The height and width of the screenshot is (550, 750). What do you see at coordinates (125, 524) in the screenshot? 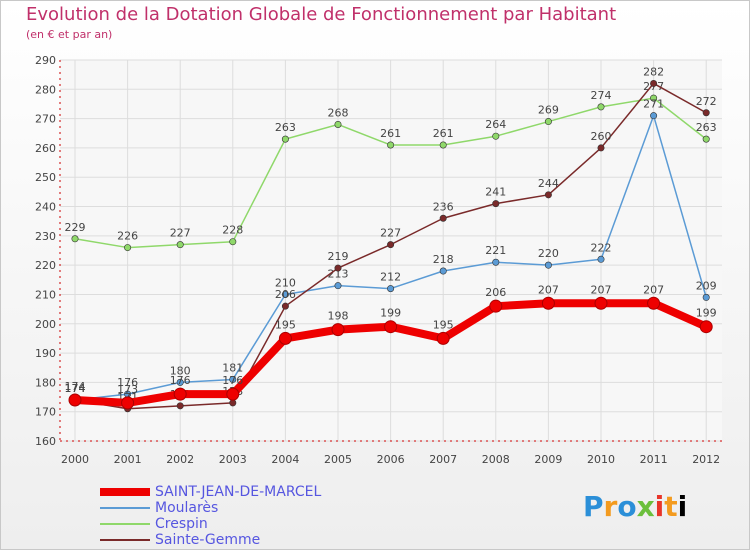
I see `legend-swatch-crespin` at bounding box center [125, 524].